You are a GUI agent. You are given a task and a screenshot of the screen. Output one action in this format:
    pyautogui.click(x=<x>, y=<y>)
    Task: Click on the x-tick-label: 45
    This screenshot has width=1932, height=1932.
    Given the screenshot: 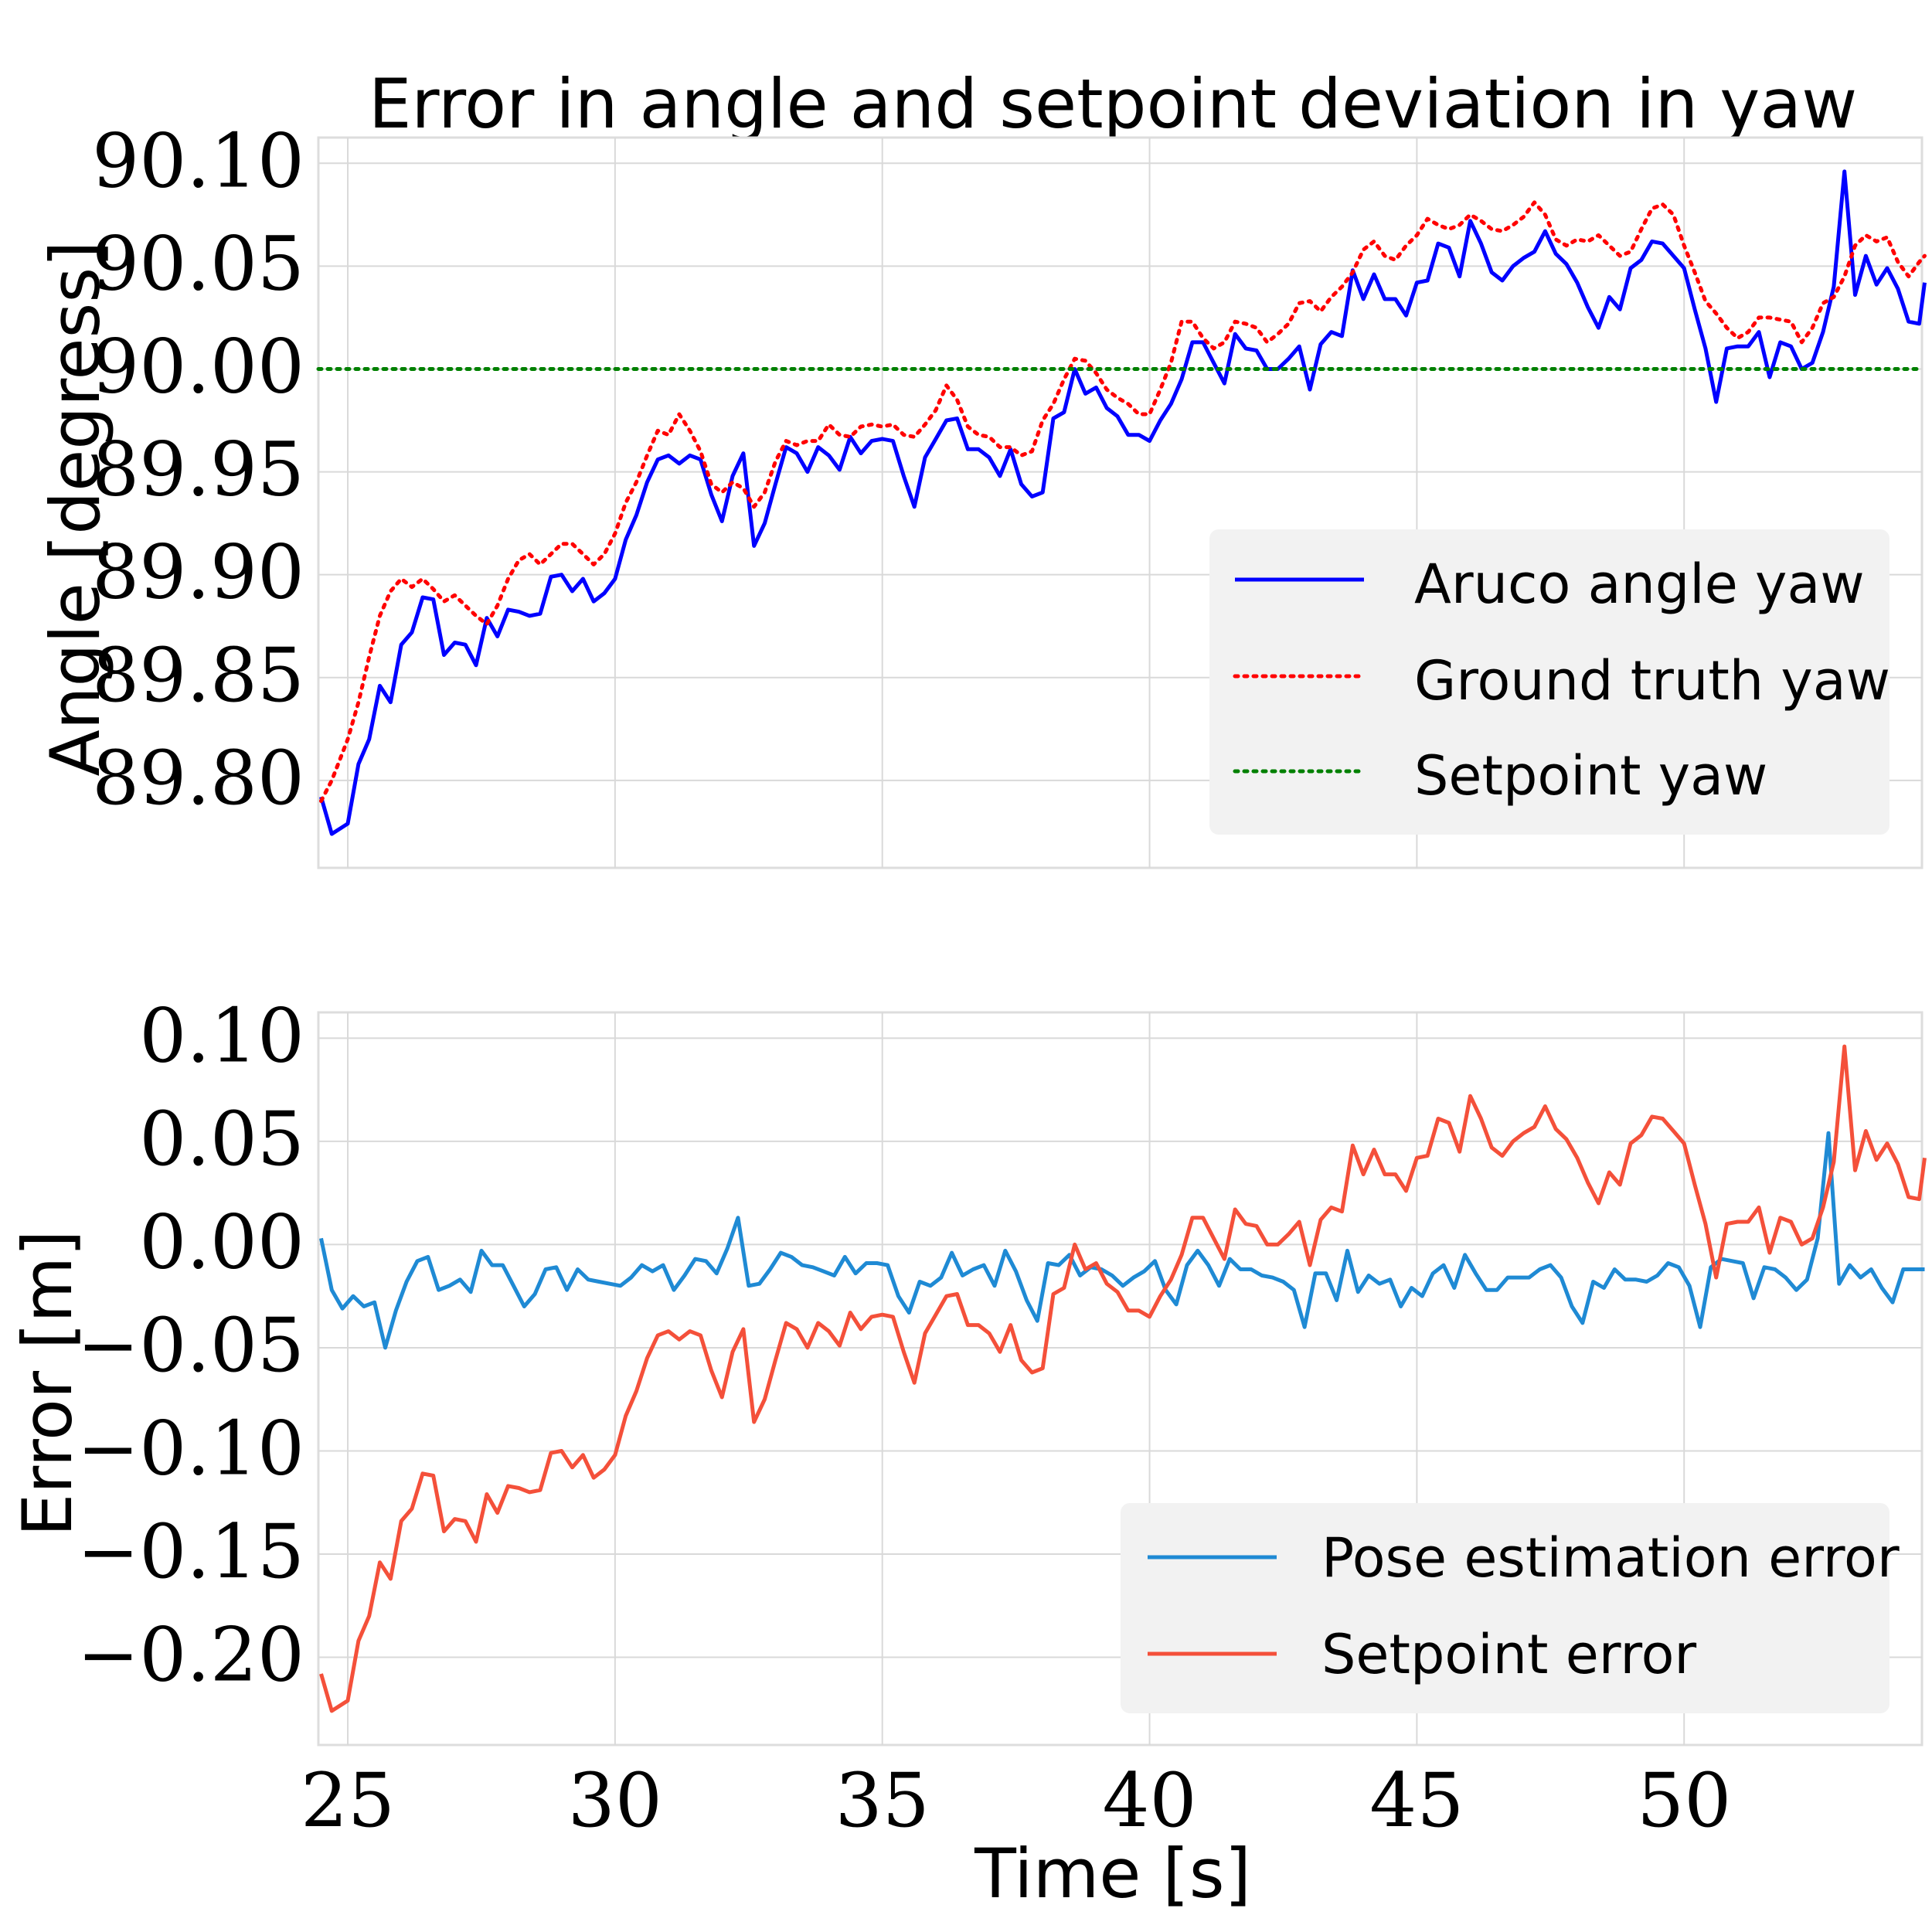 What is the action you would take?
    pyautogui.click(x=1417, y=1800)
    